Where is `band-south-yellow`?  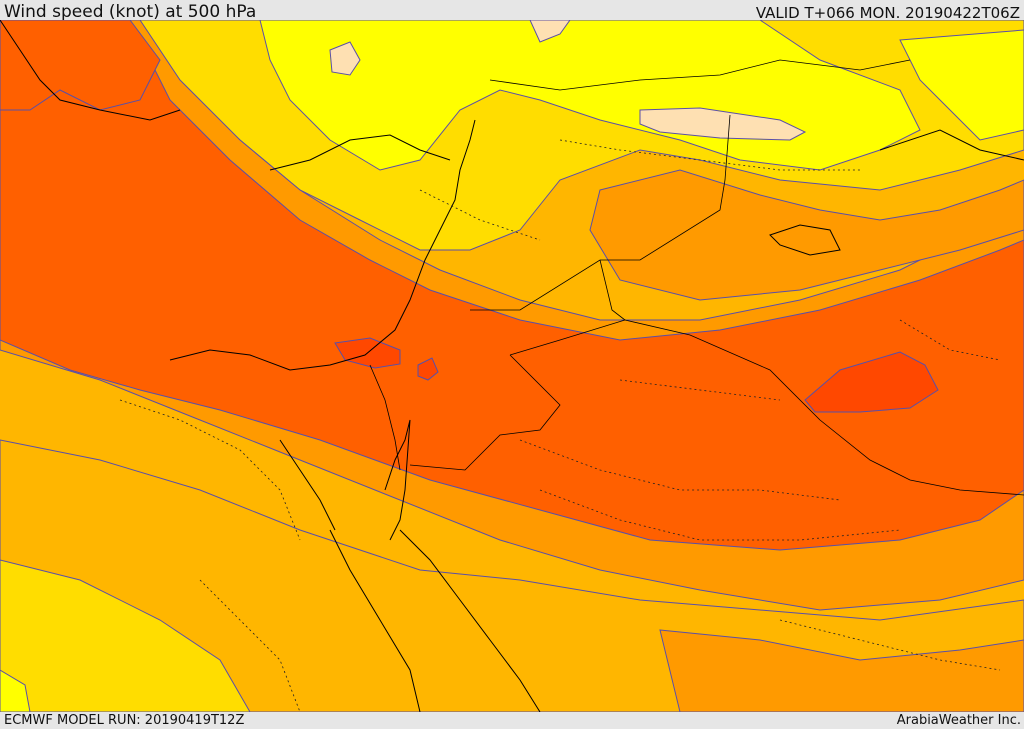
band-south-yellow is located at coordinates (125, 635).